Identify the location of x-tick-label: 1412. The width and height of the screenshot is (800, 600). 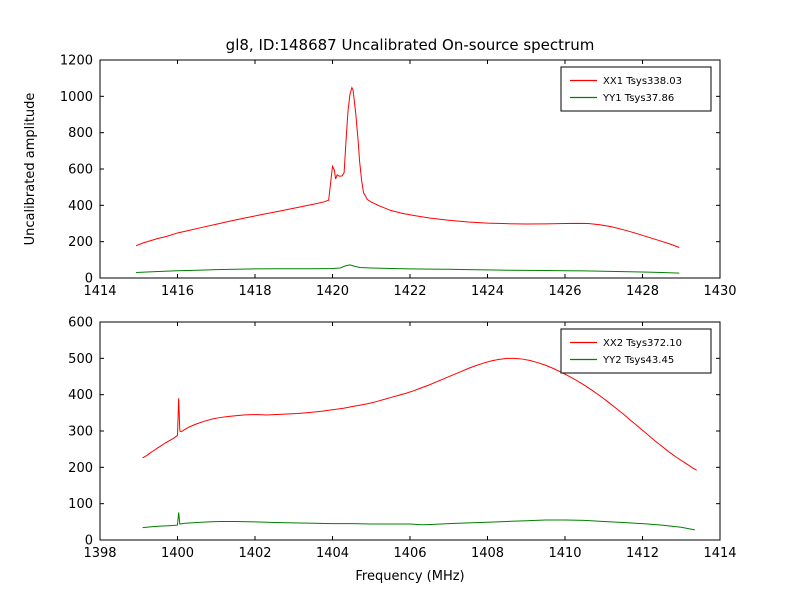
(642, 553).